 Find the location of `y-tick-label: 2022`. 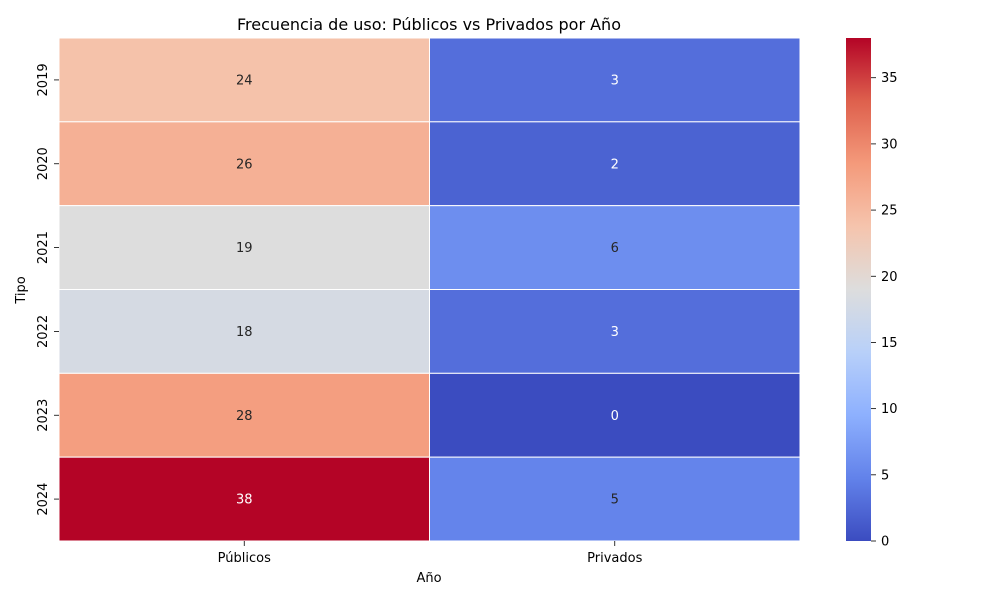

y-tick-label: 2022 is located at coordinates (43, 331).